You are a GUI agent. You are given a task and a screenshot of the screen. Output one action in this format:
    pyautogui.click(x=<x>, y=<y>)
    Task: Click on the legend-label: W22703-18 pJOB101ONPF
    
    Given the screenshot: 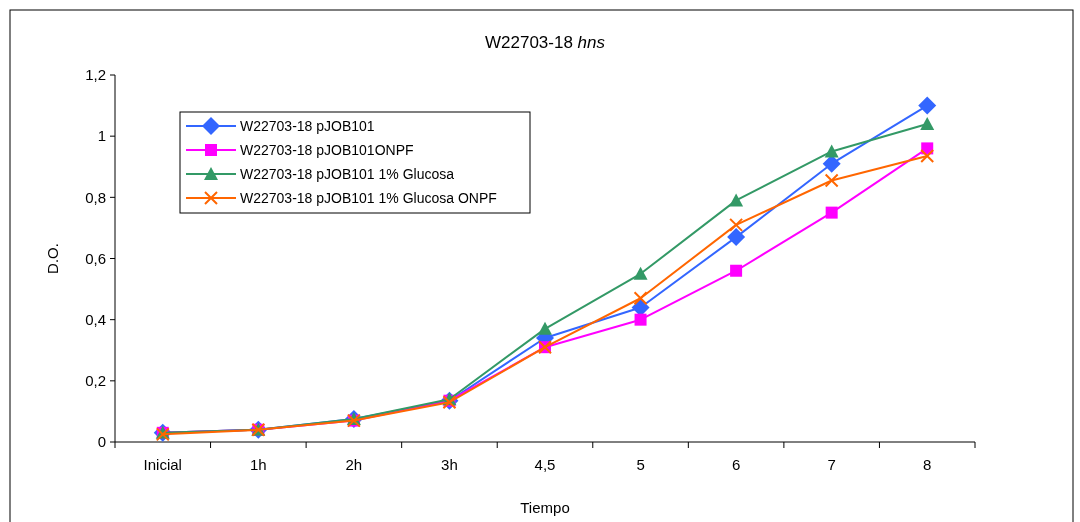 What is the action you would take?
    pyautogui.click(x=327, y=149)
    